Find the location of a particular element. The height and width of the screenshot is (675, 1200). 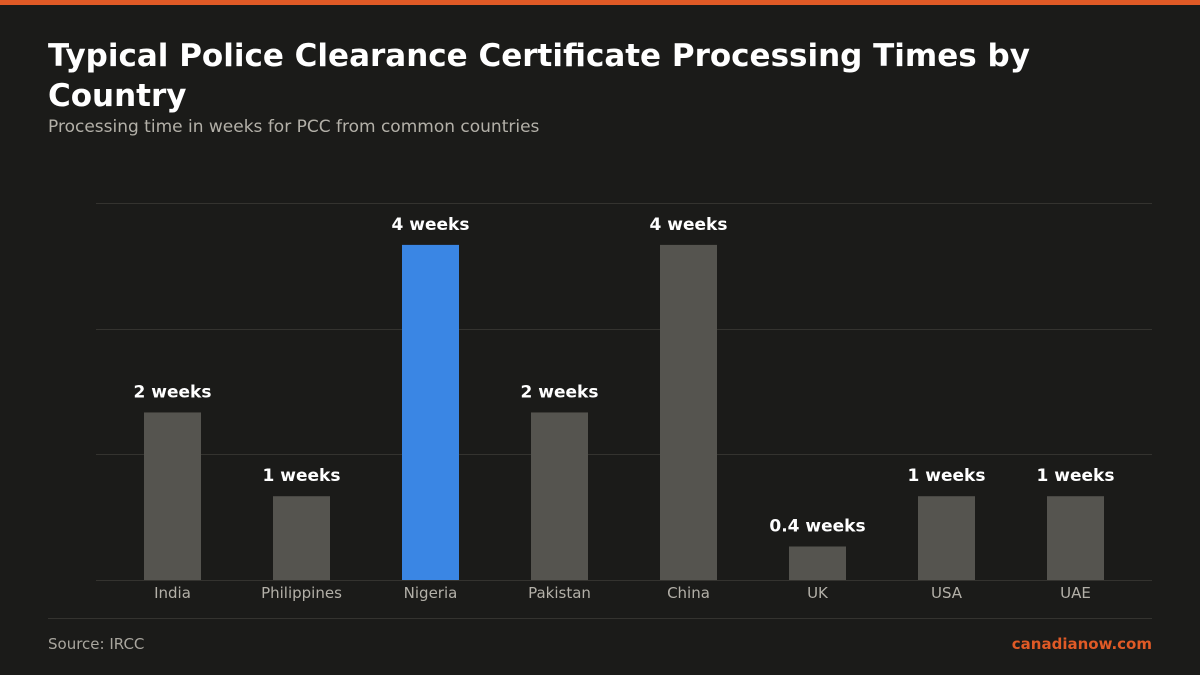

bar-philippines is located at coordinates (301, 538).